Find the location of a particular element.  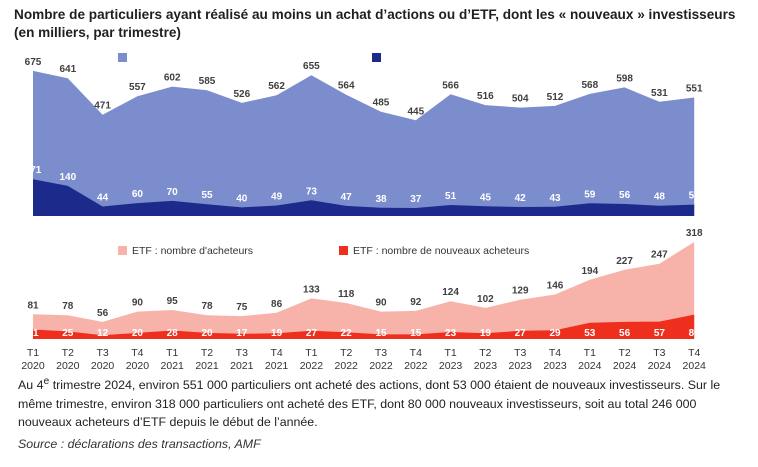

etf-data-label-new: 53 is located at coordinates (590, 333).